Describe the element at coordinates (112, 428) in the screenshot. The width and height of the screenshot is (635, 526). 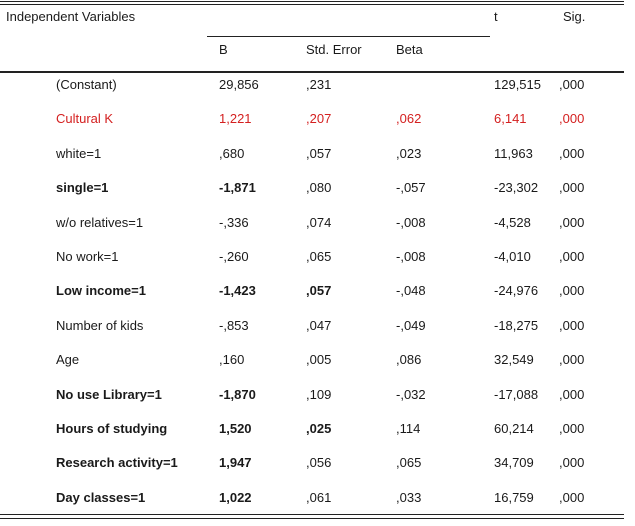
I see `variable-name: Hours of studying` at that location.